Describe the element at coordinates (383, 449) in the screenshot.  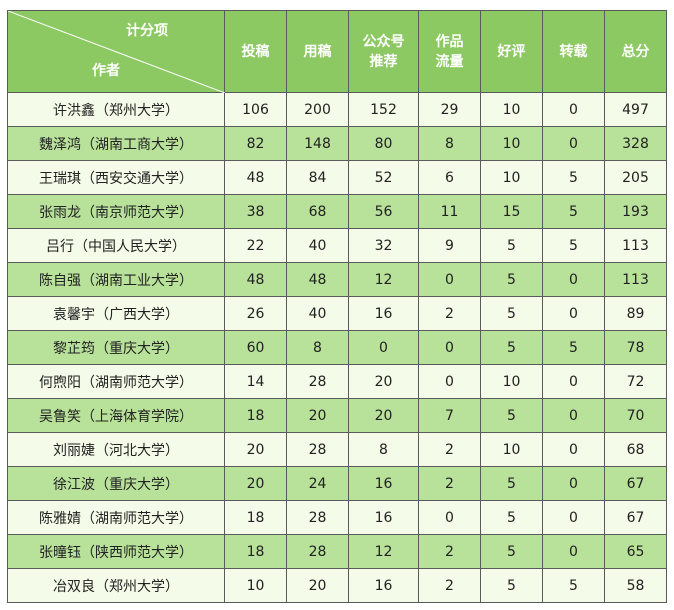
I see `score-cell: 8` at that location.